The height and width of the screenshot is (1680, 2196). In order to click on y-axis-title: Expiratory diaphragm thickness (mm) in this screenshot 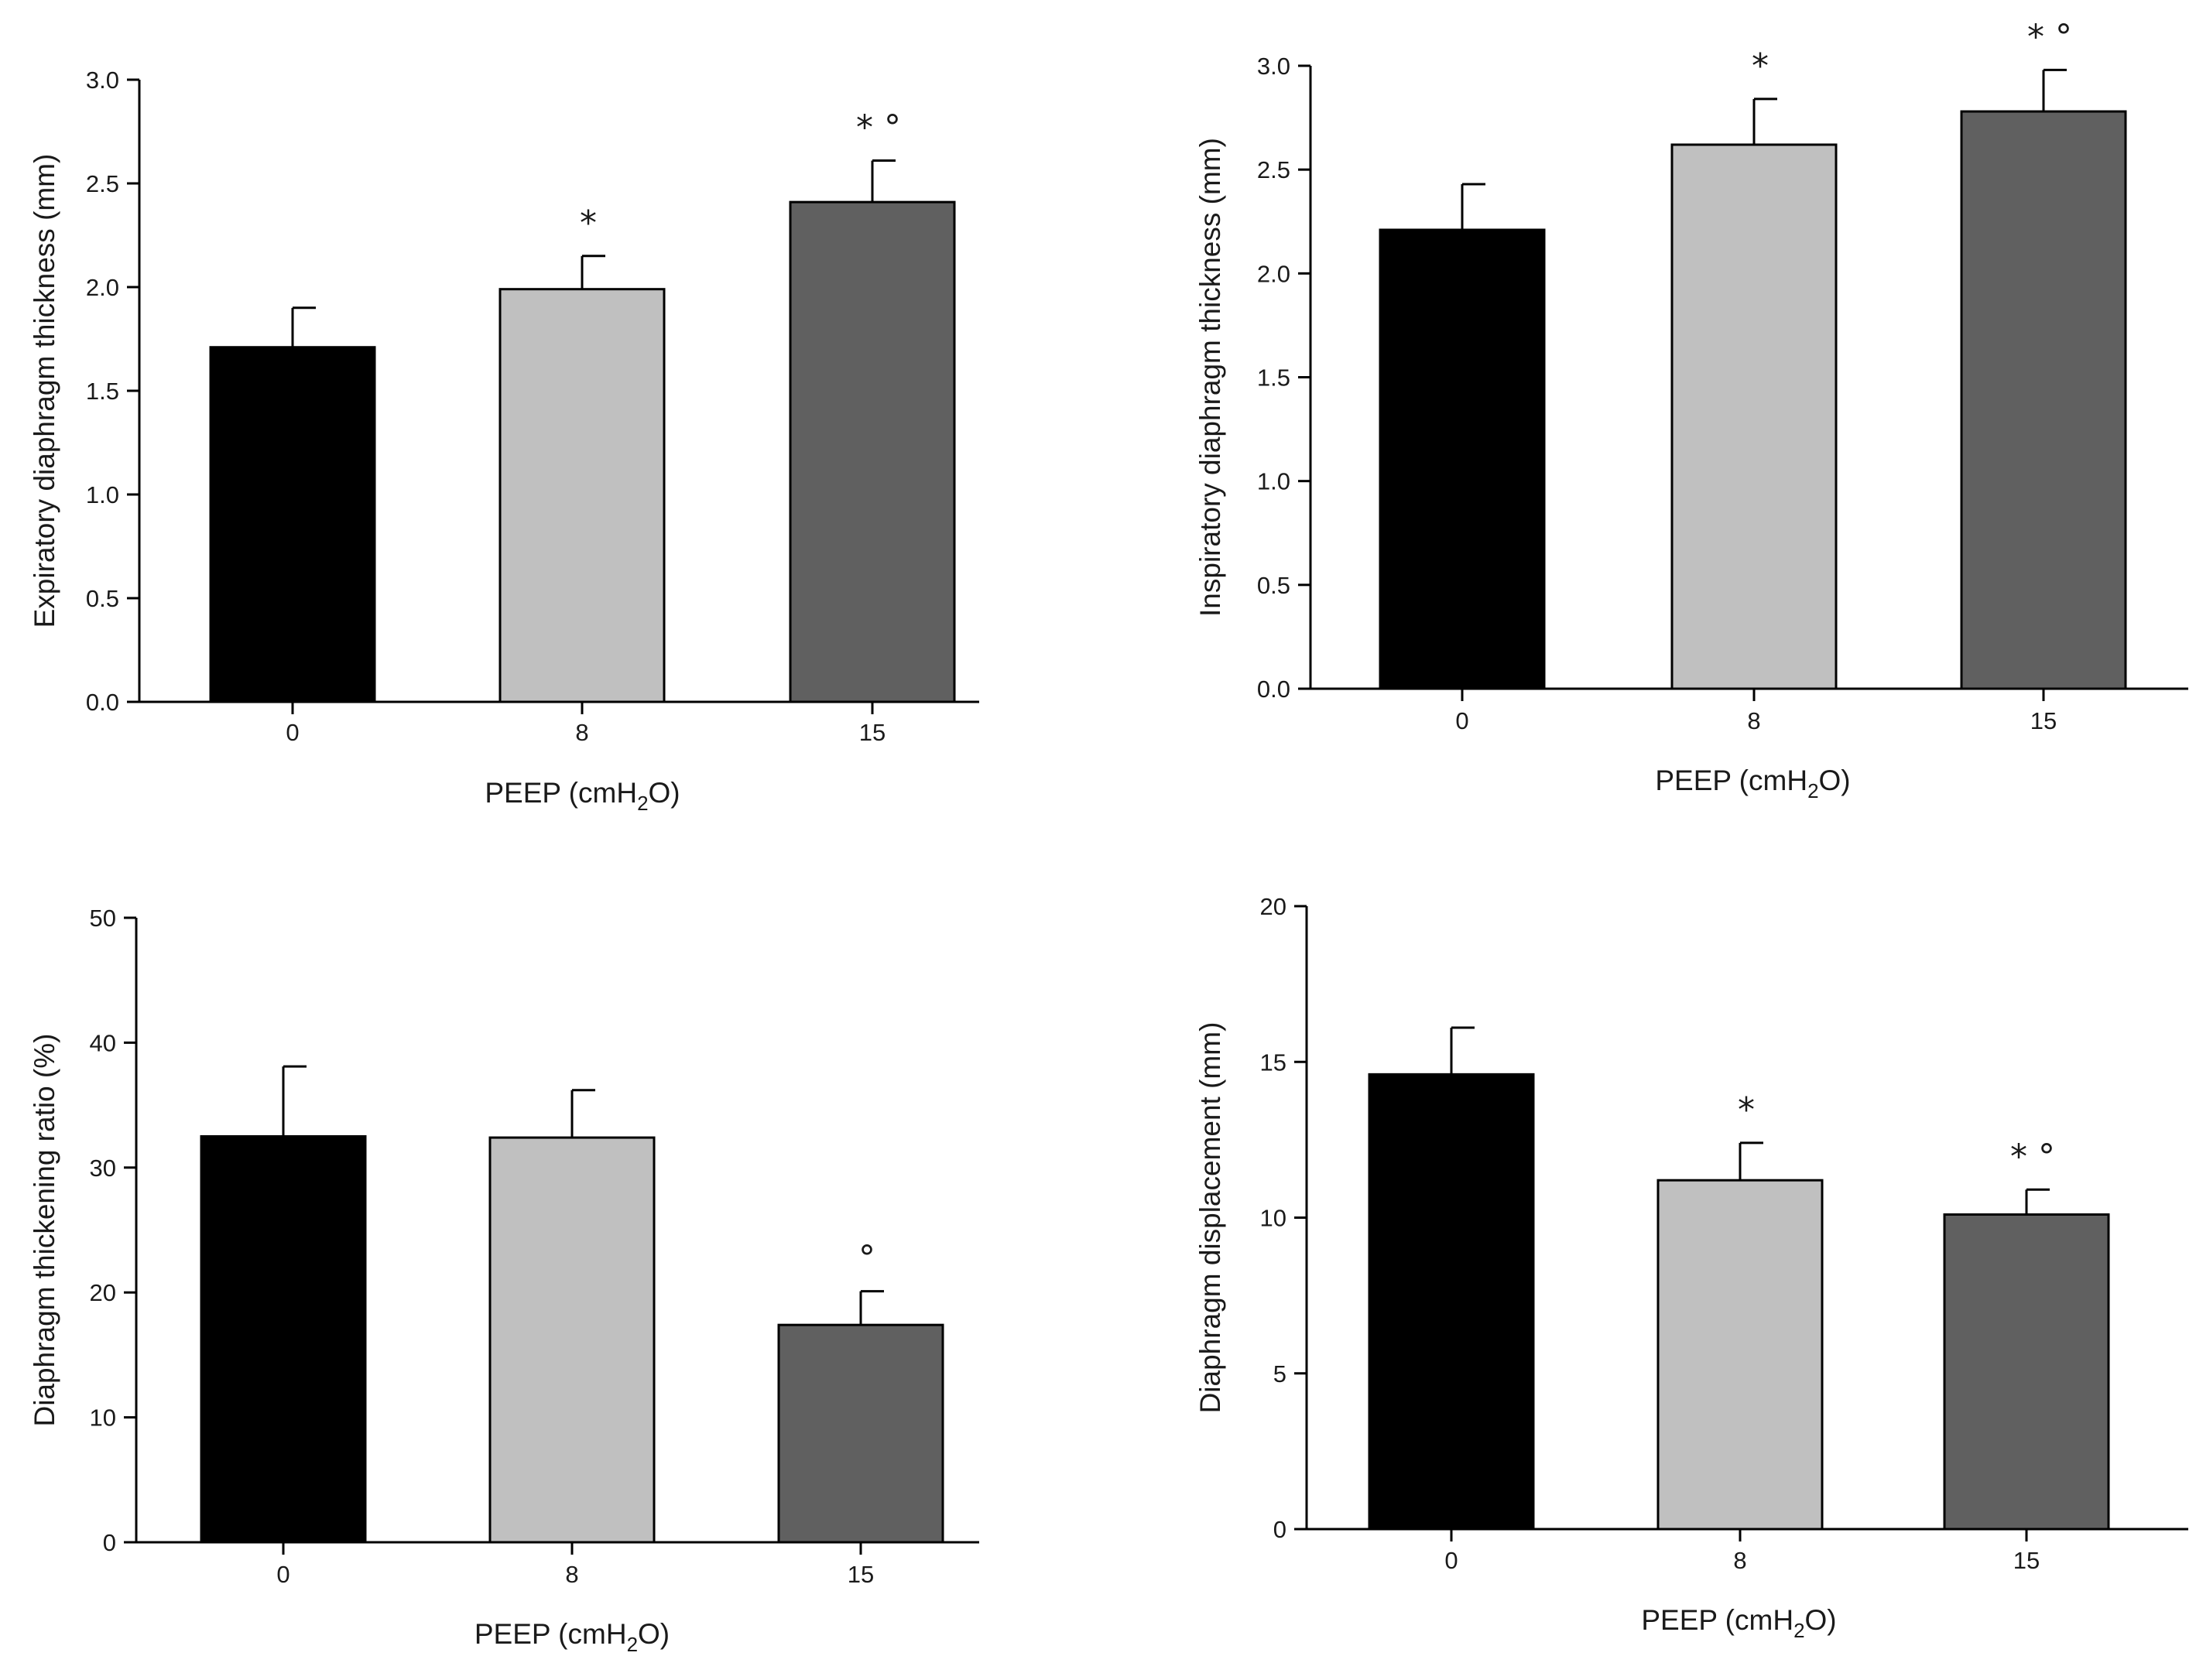, I will do `click(44, 391)`.